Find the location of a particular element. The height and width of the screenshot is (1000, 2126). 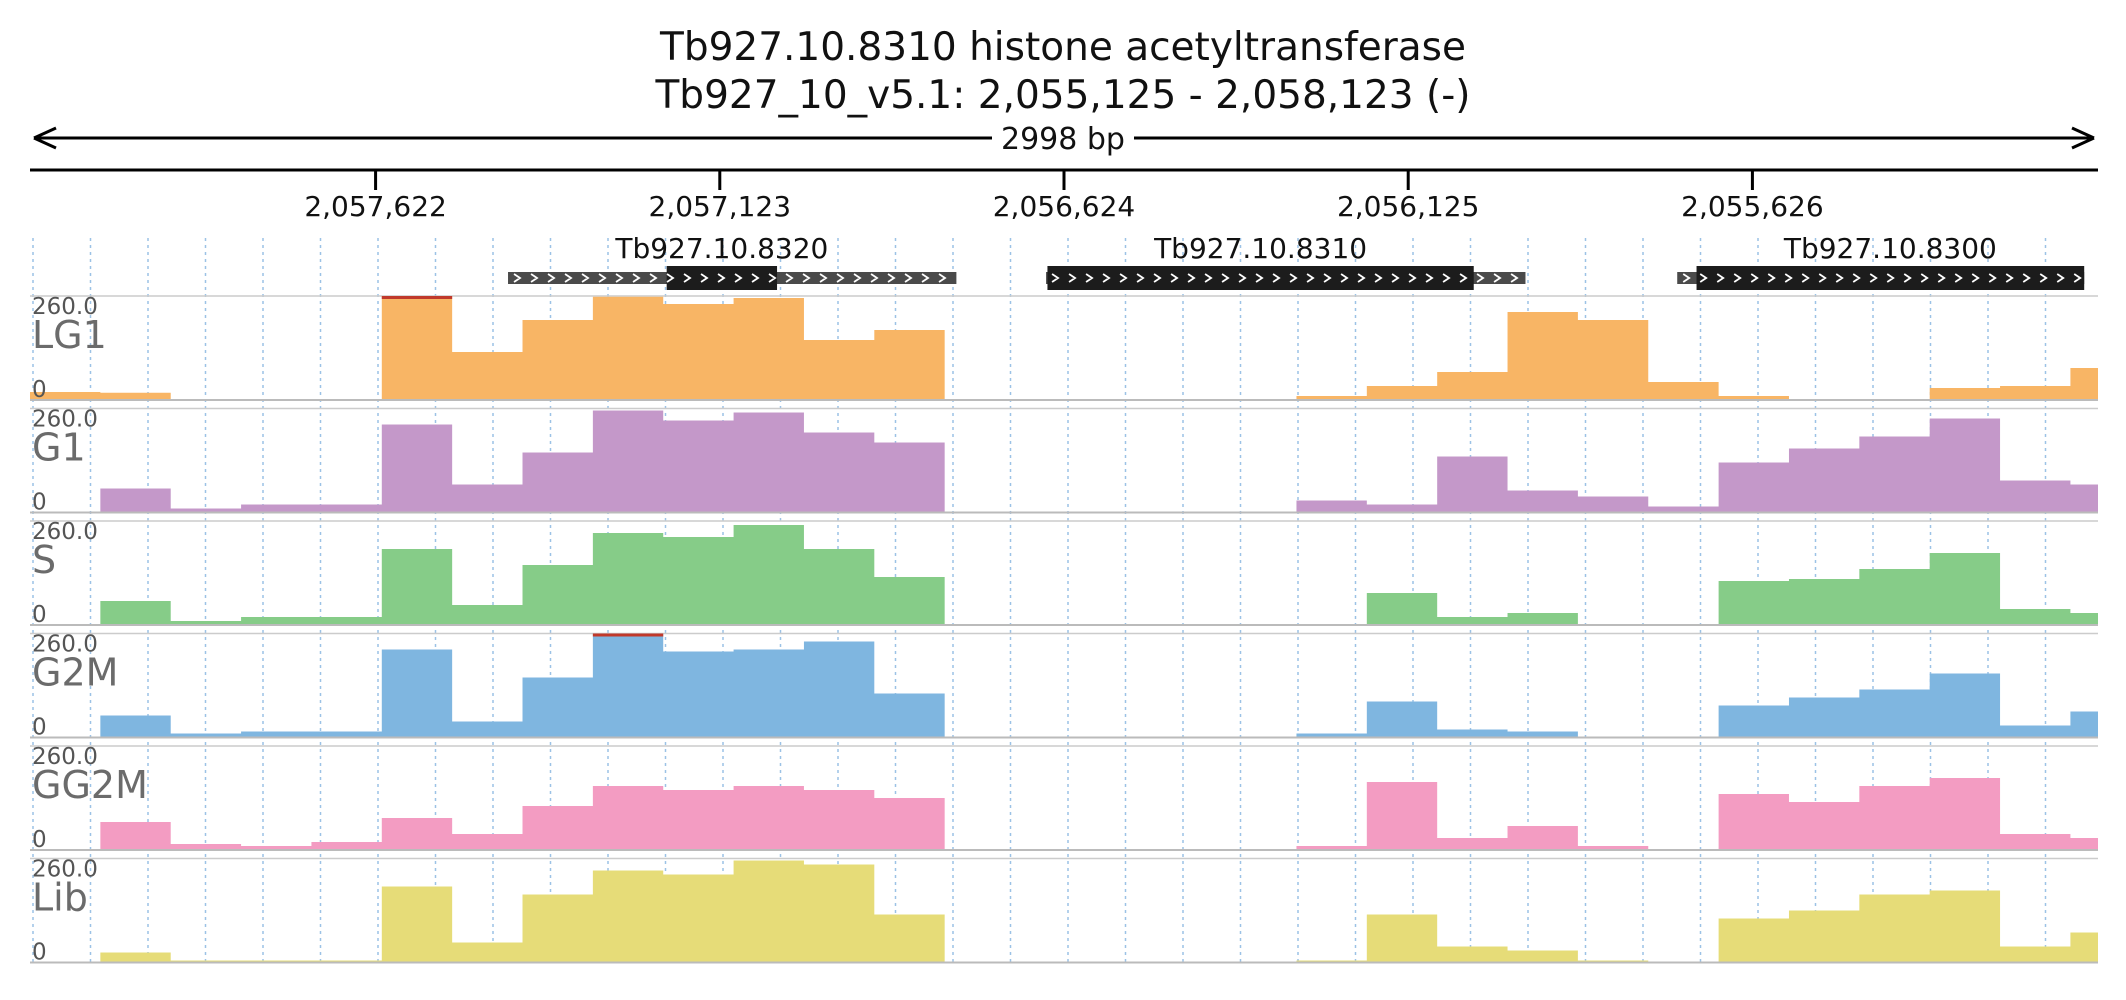

gene-label: Tb927.10.8300 is located at coordinates (1890, 248).